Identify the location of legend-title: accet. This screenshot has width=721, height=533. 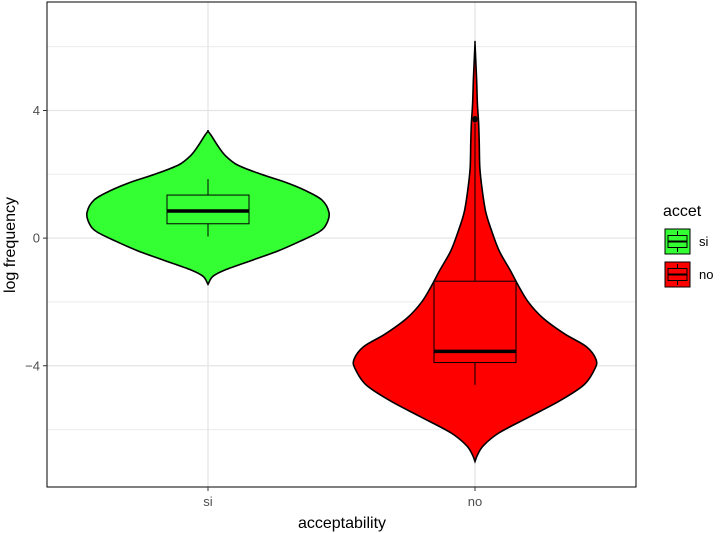
(682, 211).